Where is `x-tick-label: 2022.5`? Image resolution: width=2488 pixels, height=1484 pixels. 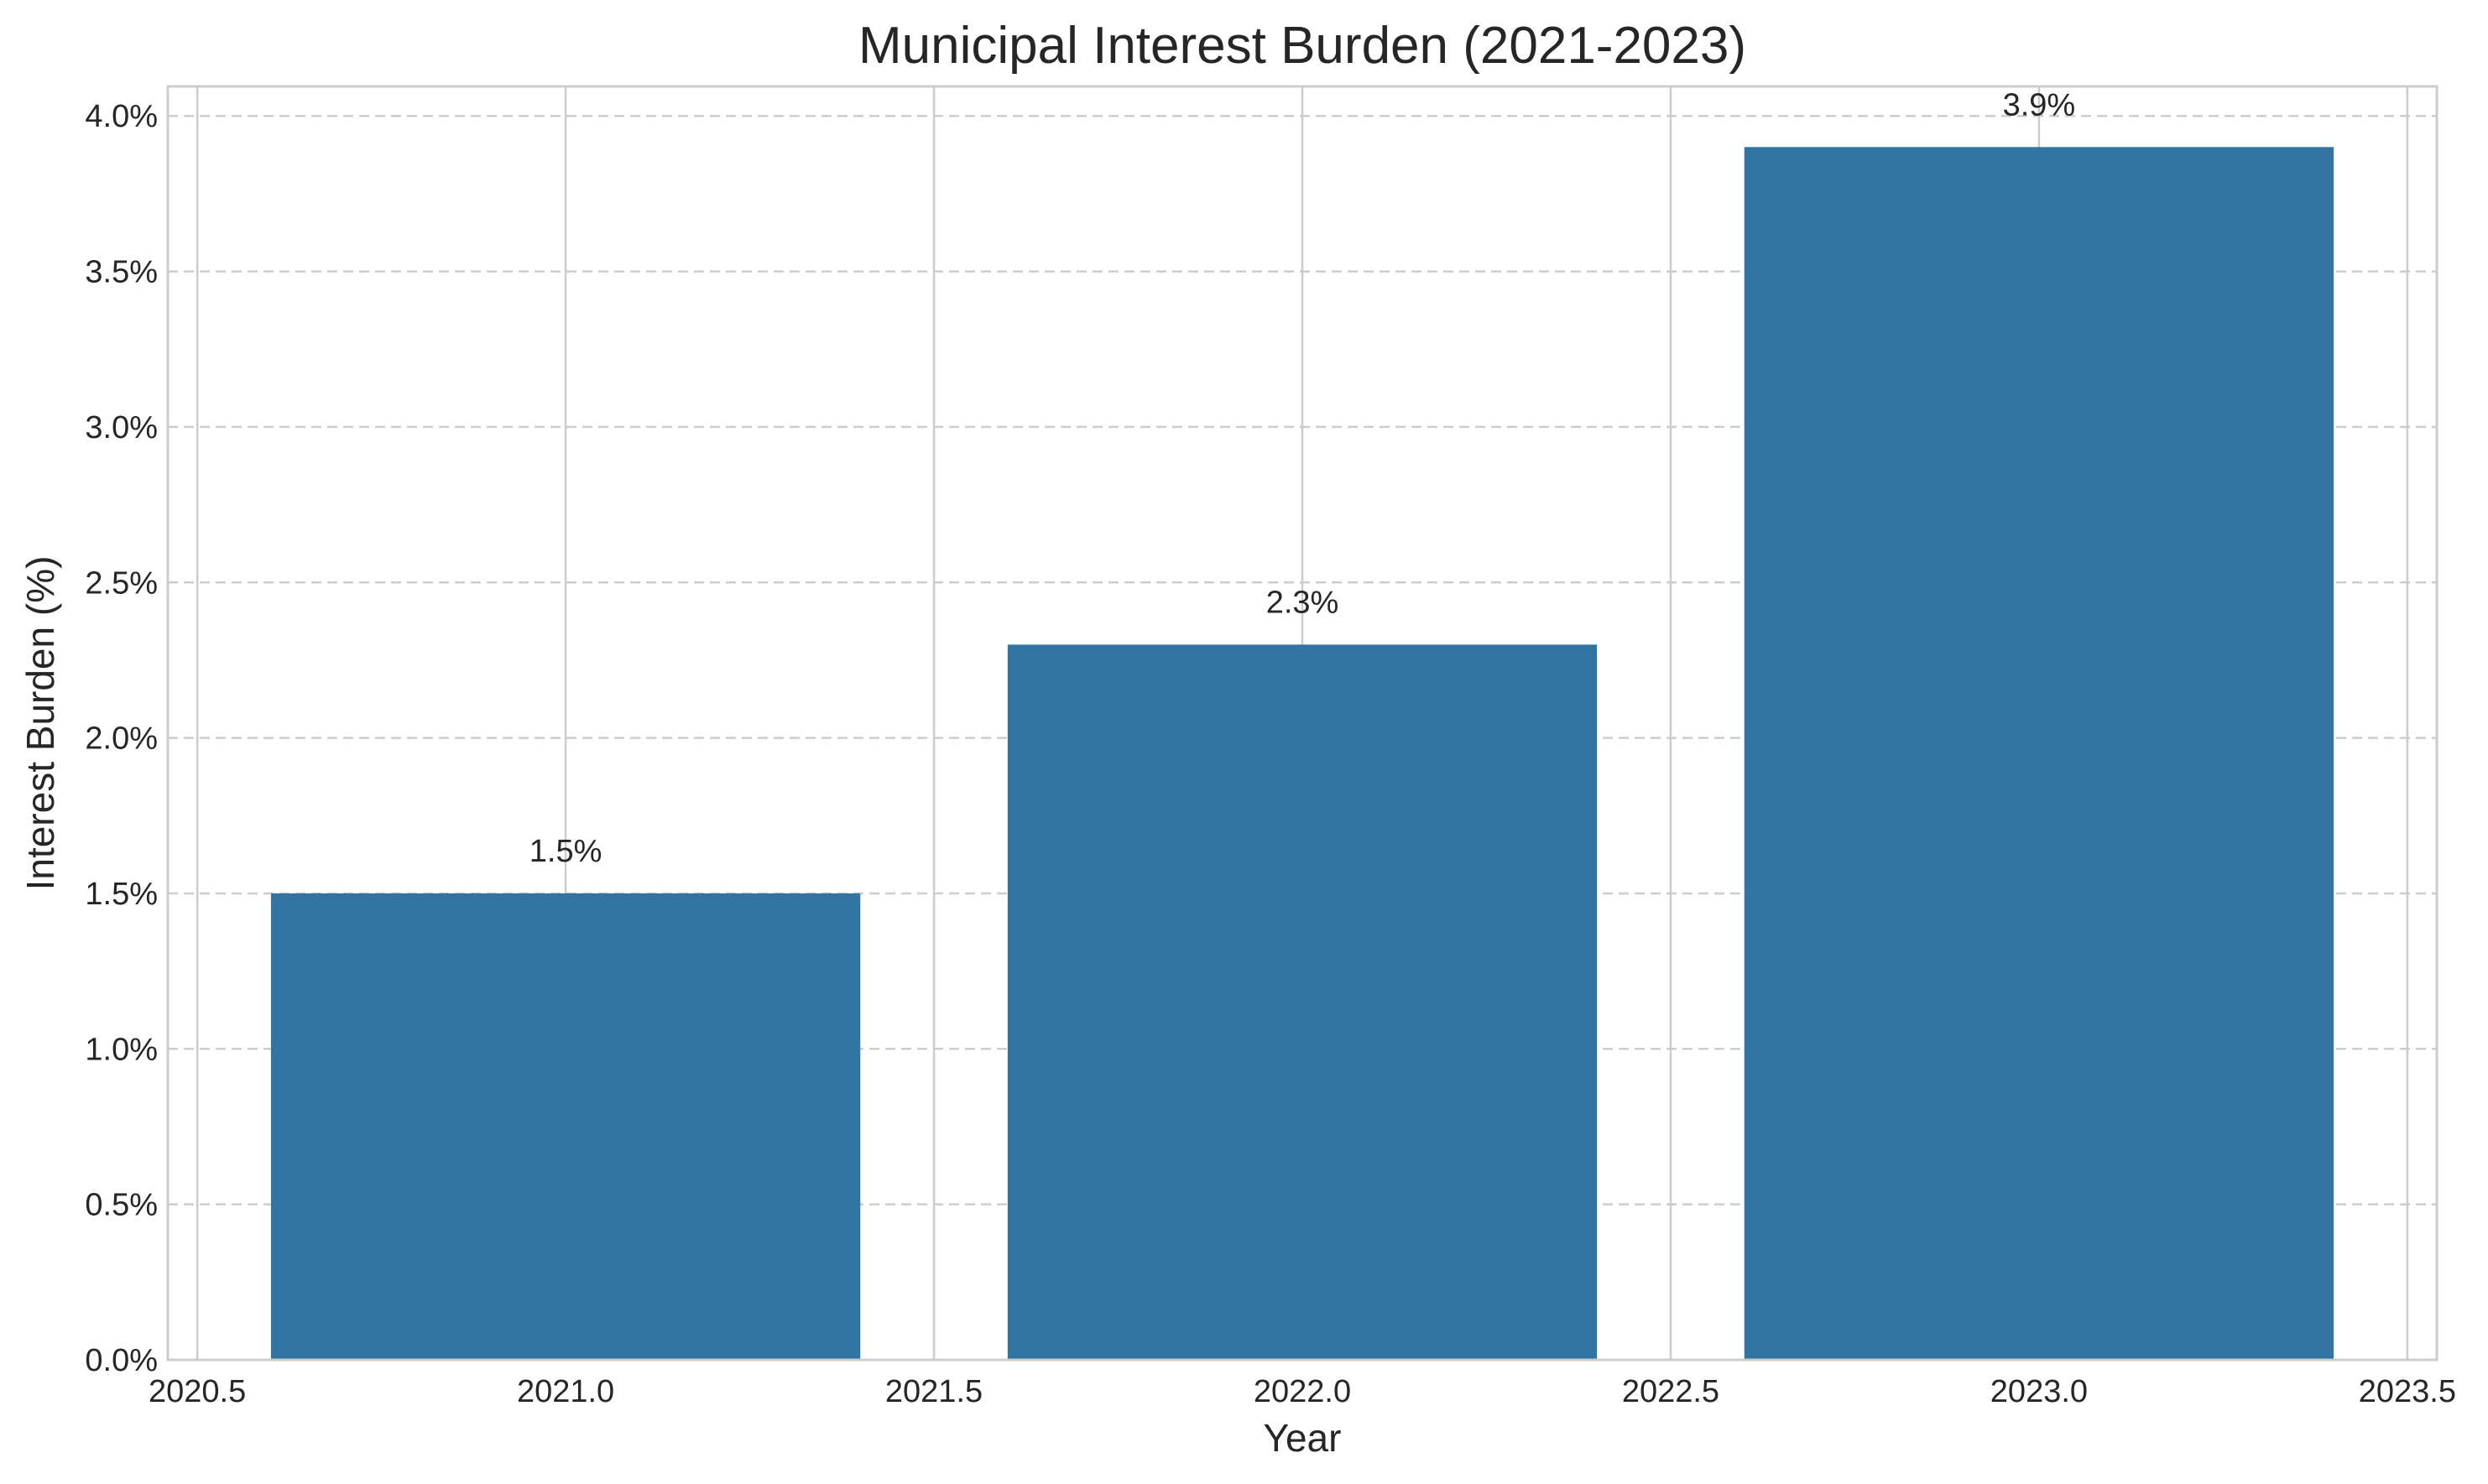
x-tick-label: 2022.5 is located at coordinates (1670, 1391).